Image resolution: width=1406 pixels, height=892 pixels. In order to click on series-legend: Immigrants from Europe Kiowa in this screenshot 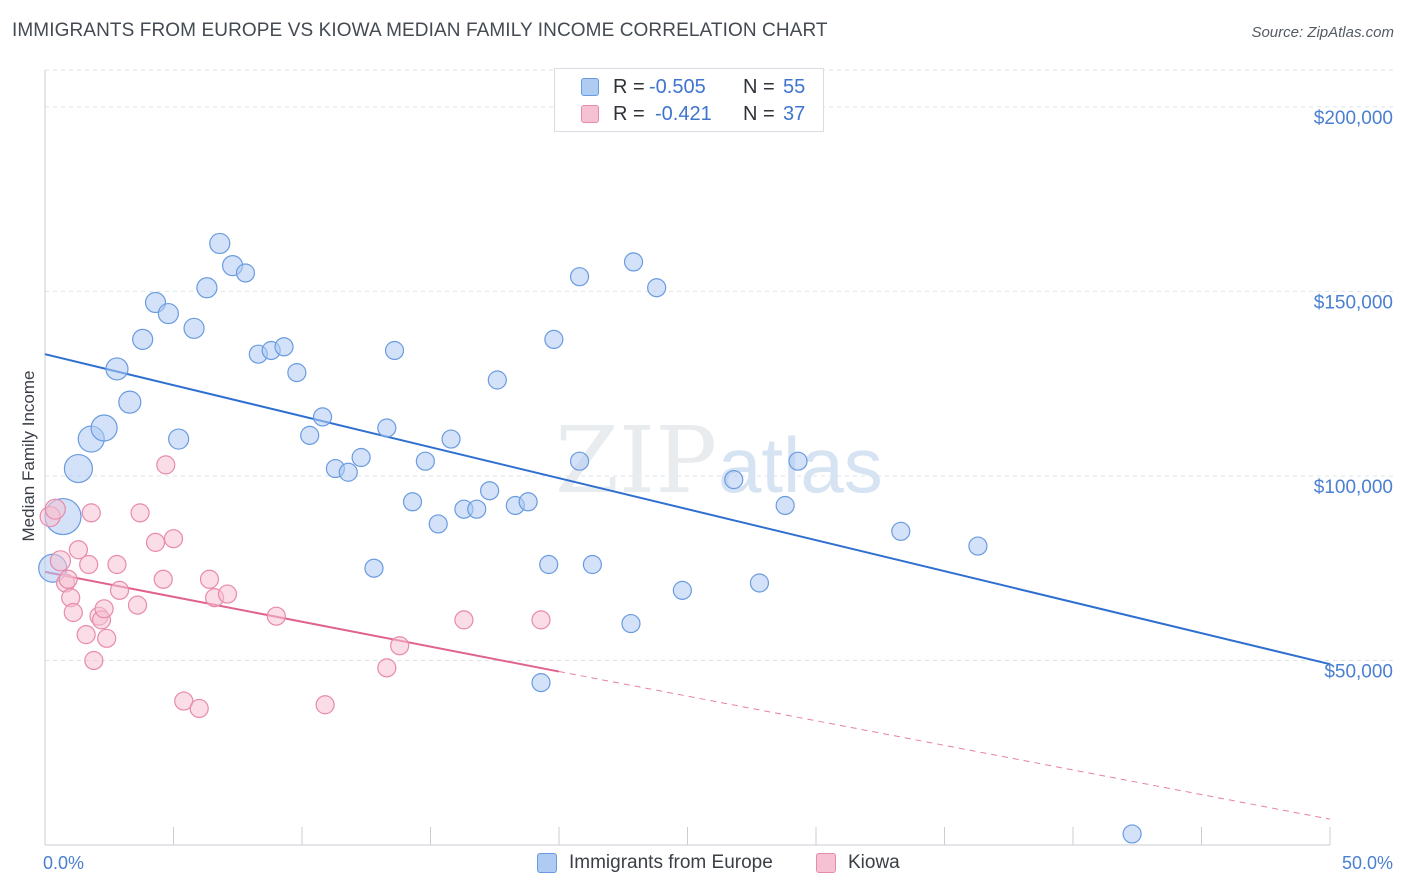, I will do `click(703, 865)`.